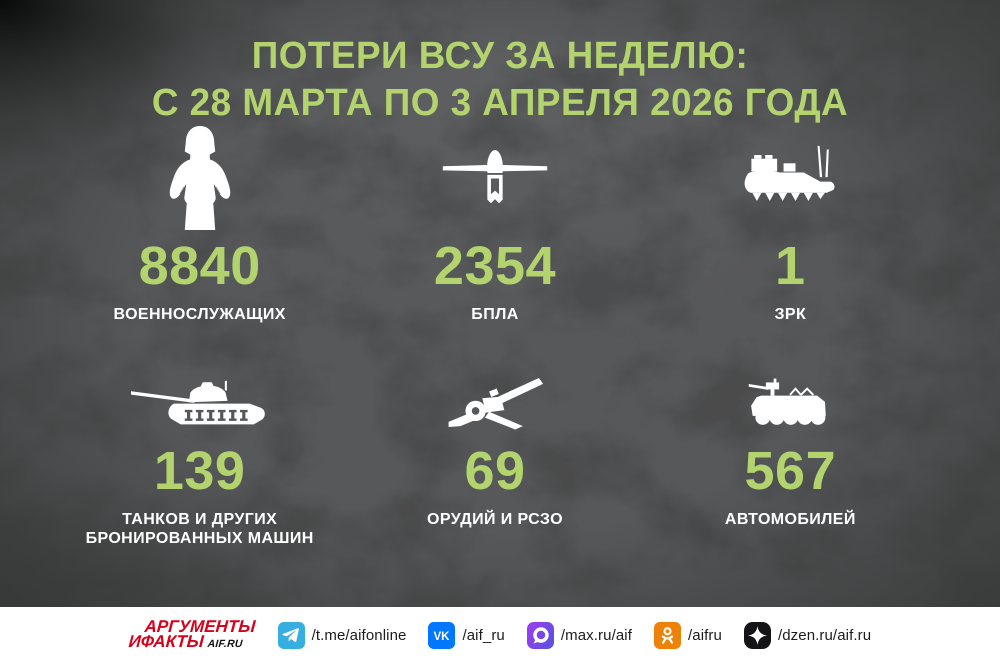  I want to click on vk-handle: /aif_ru, so click(483, 635).